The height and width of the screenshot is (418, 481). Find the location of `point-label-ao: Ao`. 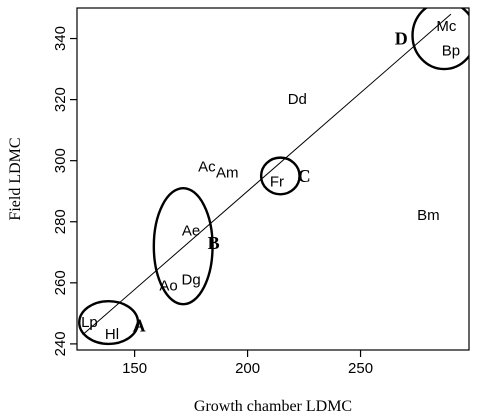

point-label-ao: Ao is located at coordinates (168, 285).